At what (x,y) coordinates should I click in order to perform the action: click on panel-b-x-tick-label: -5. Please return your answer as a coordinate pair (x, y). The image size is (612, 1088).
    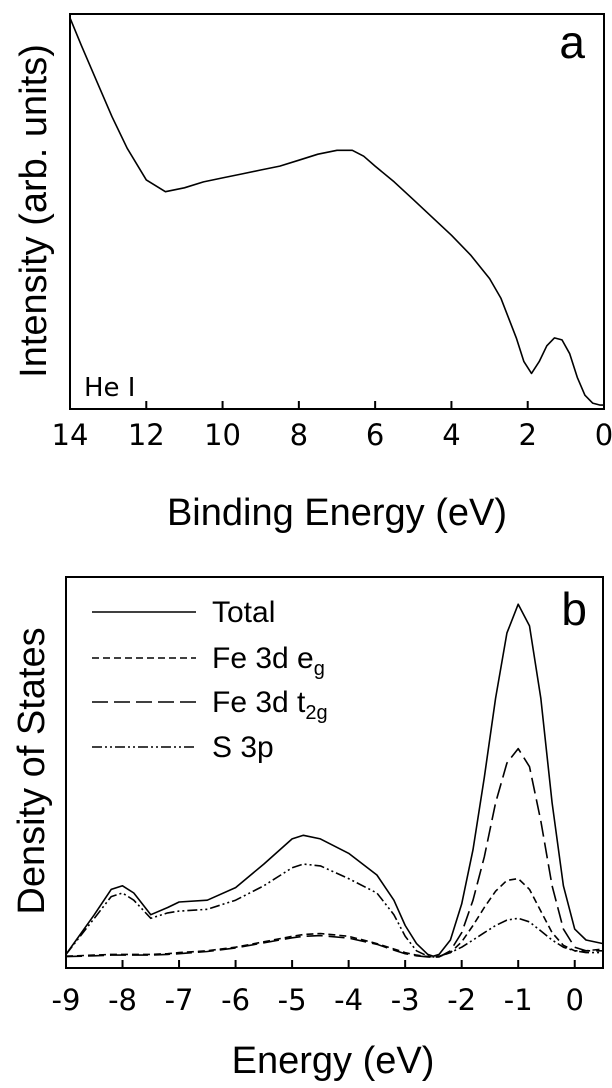
    Looking at the image, I should click on (292, 1000).